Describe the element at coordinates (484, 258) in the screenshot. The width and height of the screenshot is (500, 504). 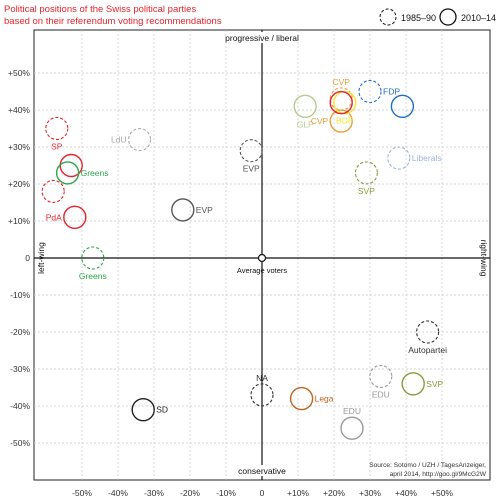
I see `axis-label-right: right-wing` at that location.